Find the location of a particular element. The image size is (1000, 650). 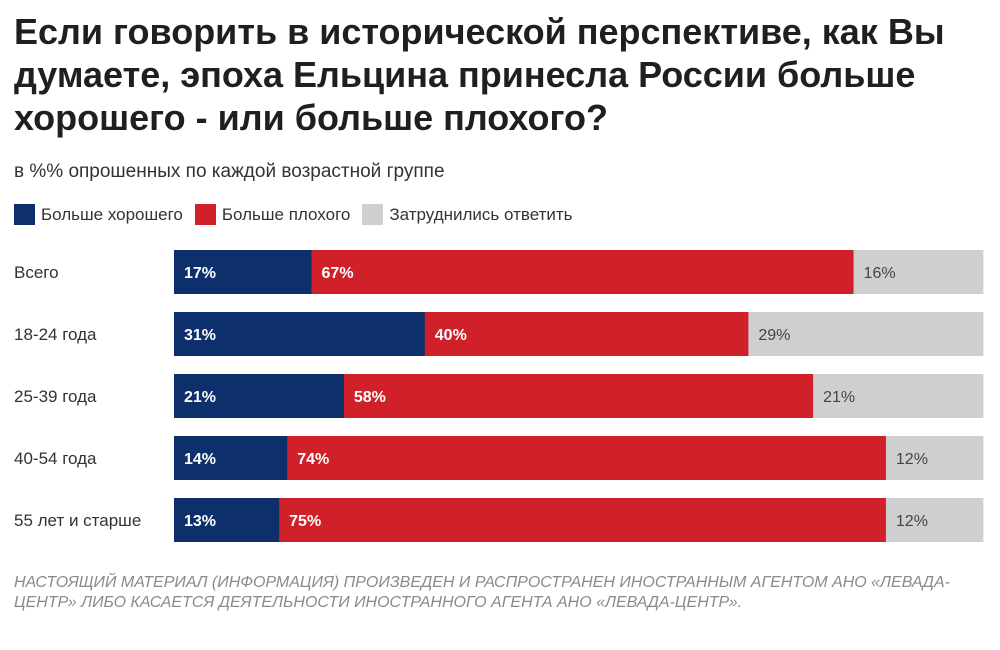

data-label: 58% is located at coordinates (370, 397).